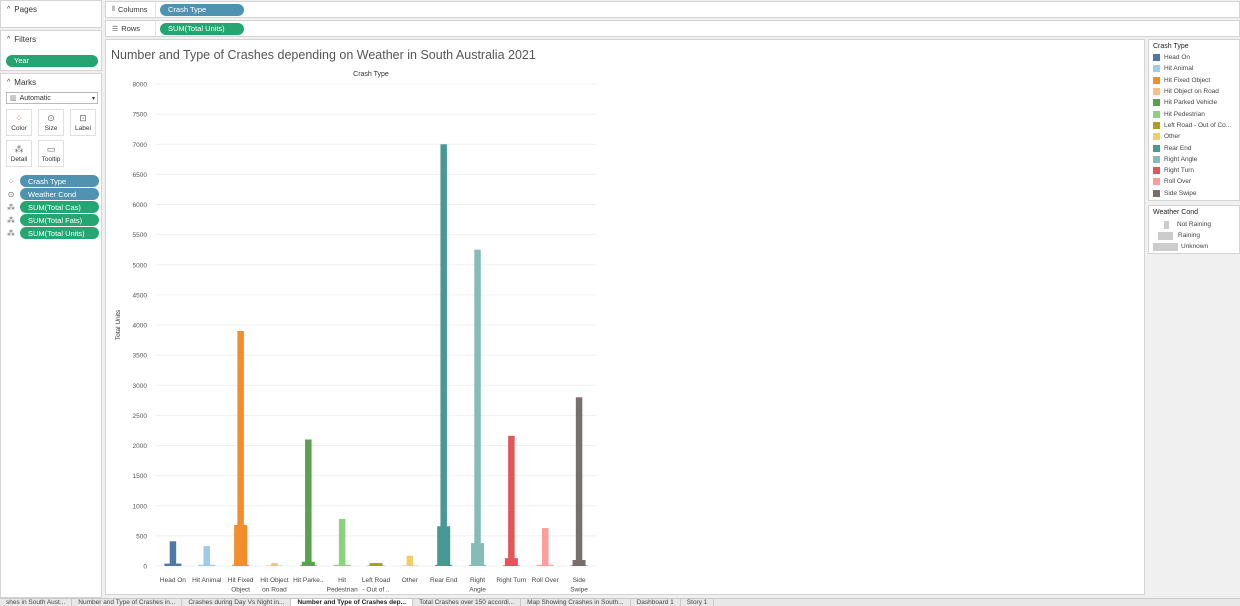 Image resolution: width=1240 pixels, height=606 pixels. What do you see at coordinates (11, 233) in the screenshot?
I see `detail-icon: ⁂` at bounding box center [11, 233].